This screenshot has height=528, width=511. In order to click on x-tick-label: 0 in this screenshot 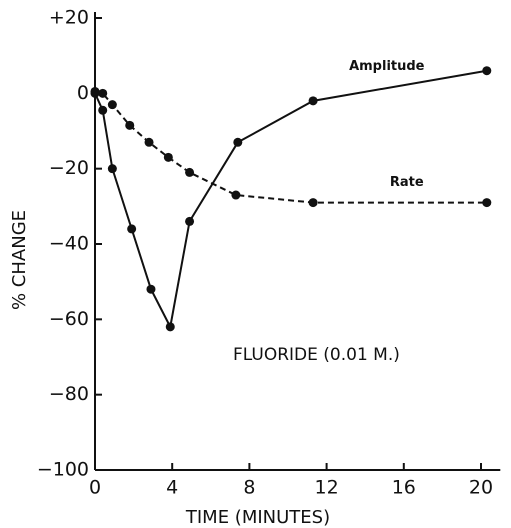, I will do `click(95, 488)`.